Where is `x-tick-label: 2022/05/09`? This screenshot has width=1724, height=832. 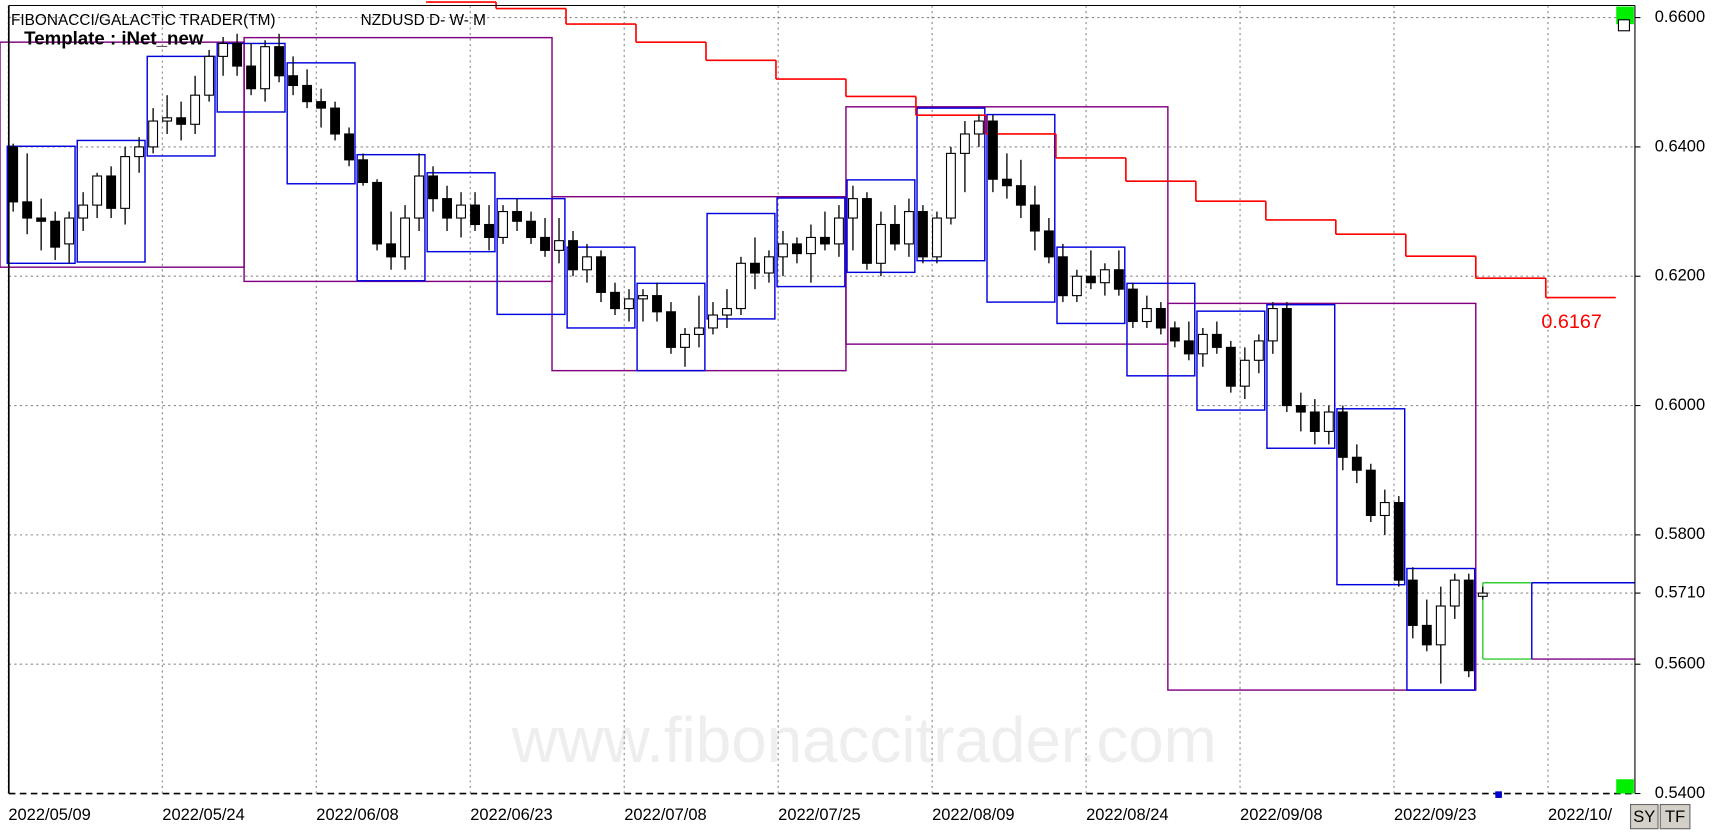
x-tick-label: 2022/05/09 is located at coordinates (49, 815).